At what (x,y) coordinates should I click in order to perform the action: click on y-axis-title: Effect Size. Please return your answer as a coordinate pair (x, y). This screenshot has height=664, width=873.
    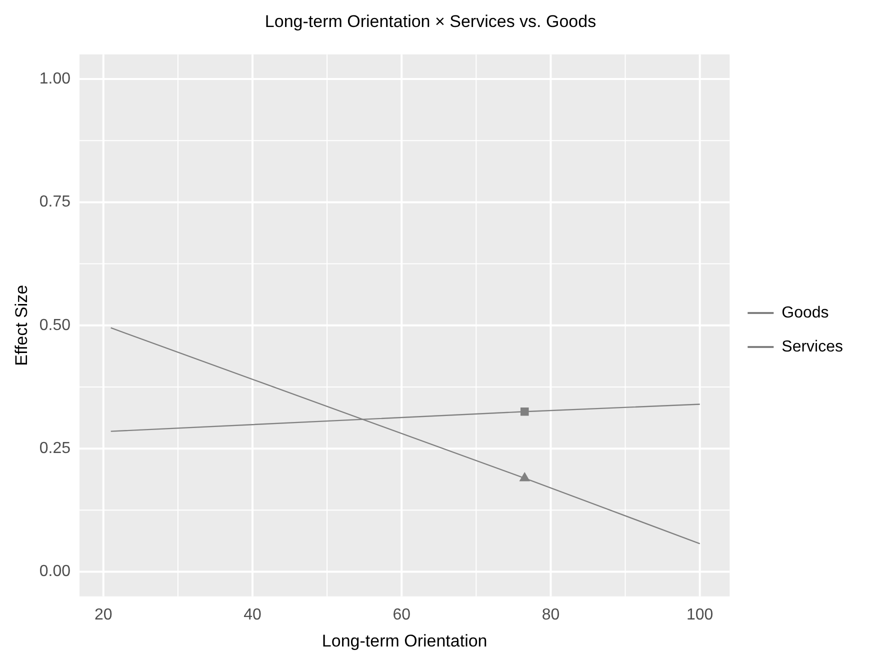
    Looking at the image, I should click on (21, 325).